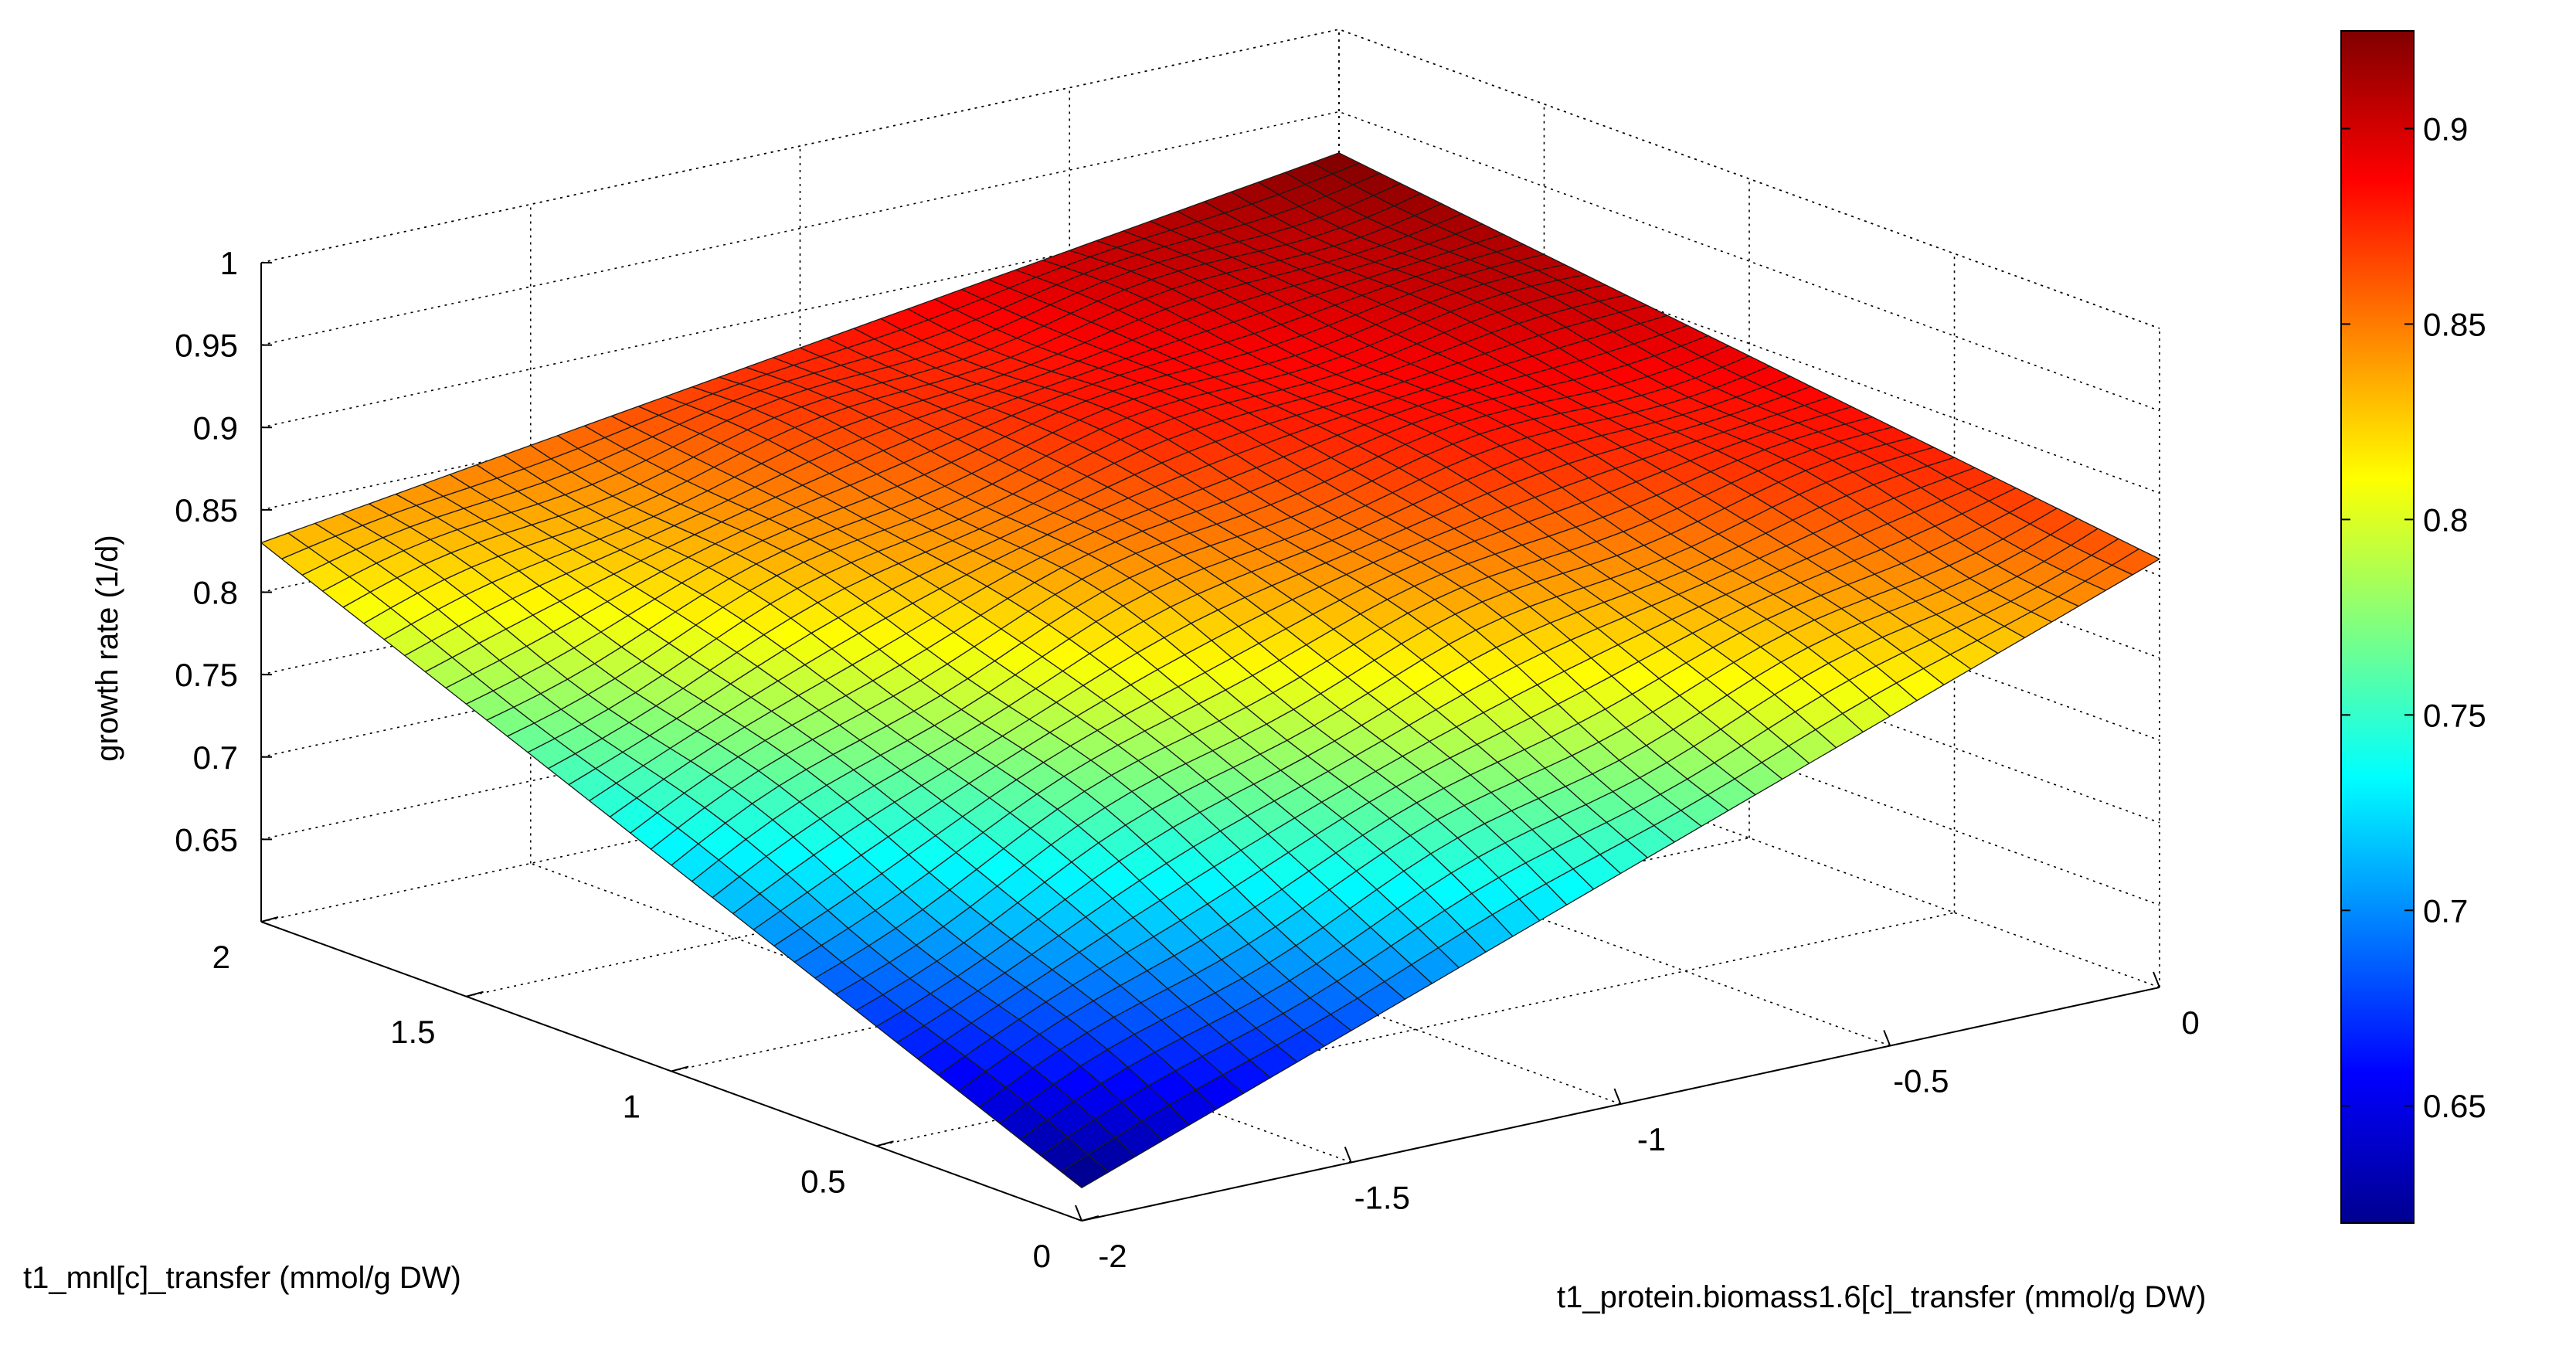 This screenshot has height=1349, width=2576. Describe the element at coordinates (2454, 324) in the screenshot. I see `colorbar-tick-label: 0.85` at that location.